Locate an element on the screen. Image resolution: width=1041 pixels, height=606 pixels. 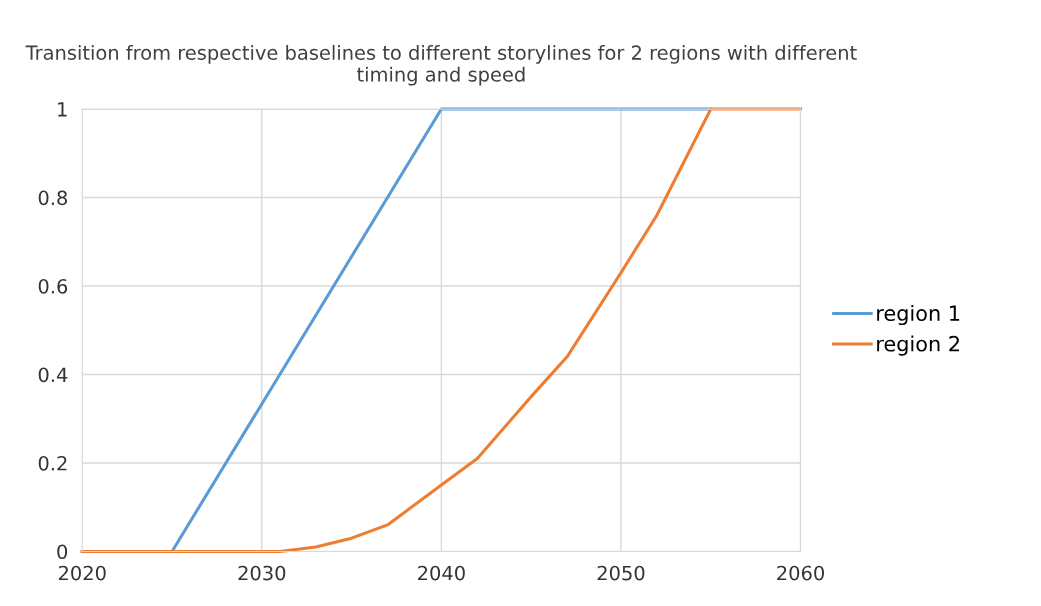
legend-label: region 1 is located at coordinates (918, 315).